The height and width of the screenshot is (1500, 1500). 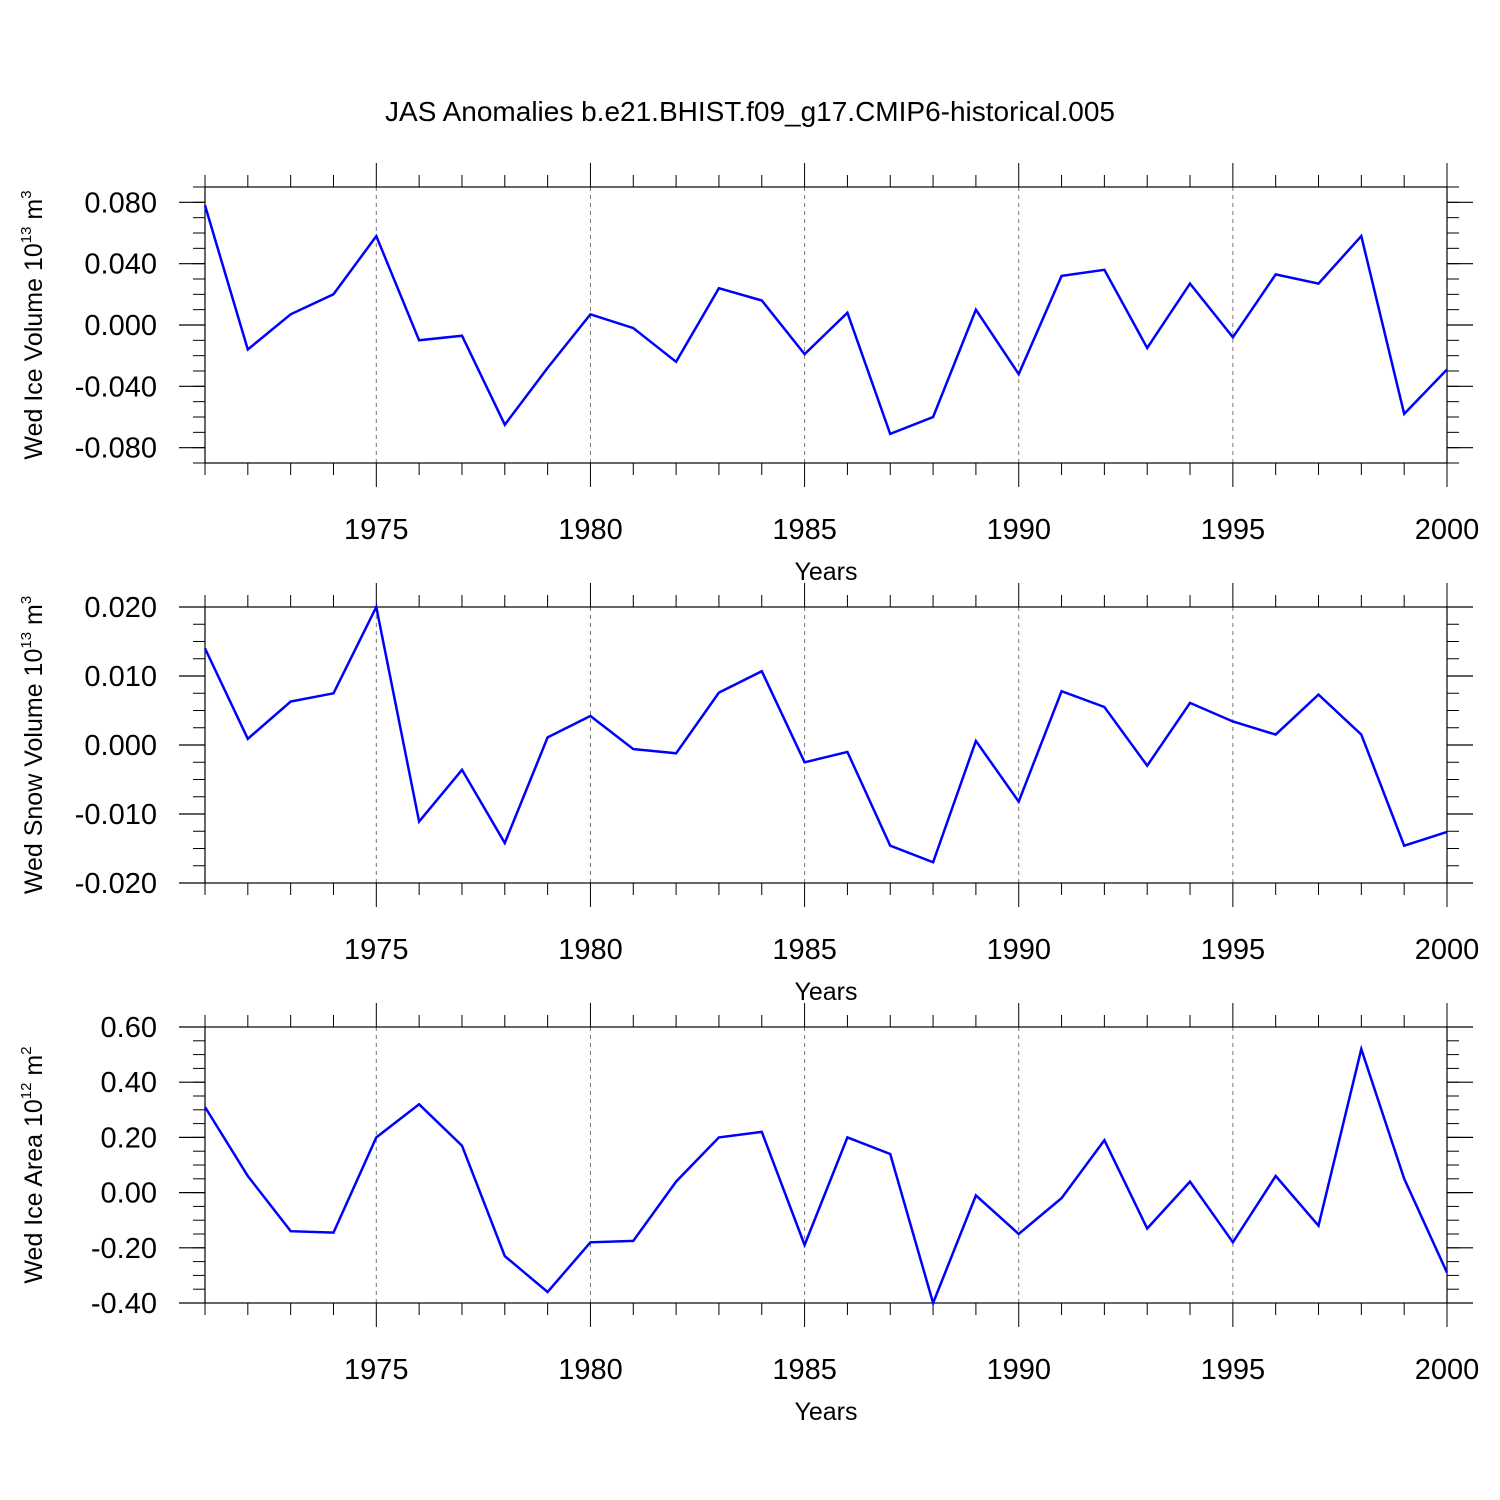 What do you see at coordinates (33, 1164) in the screenshot?
I see `y-axis-label: Wed Ice Area 1012 m2` at bounding box center [33, 1164].